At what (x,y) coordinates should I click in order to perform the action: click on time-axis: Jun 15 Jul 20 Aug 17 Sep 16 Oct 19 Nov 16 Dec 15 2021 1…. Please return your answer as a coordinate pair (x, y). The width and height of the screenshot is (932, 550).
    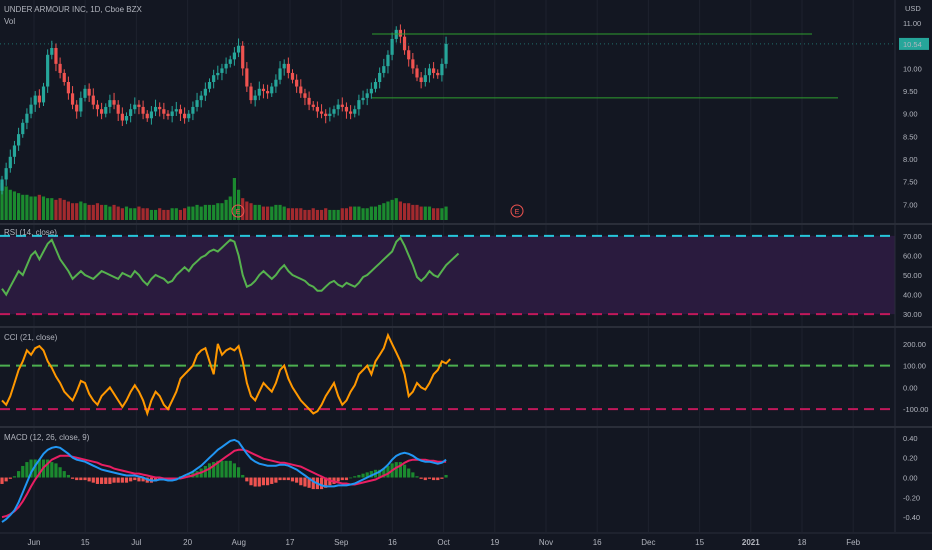
    Looking at the image, I should click on (466, 539).